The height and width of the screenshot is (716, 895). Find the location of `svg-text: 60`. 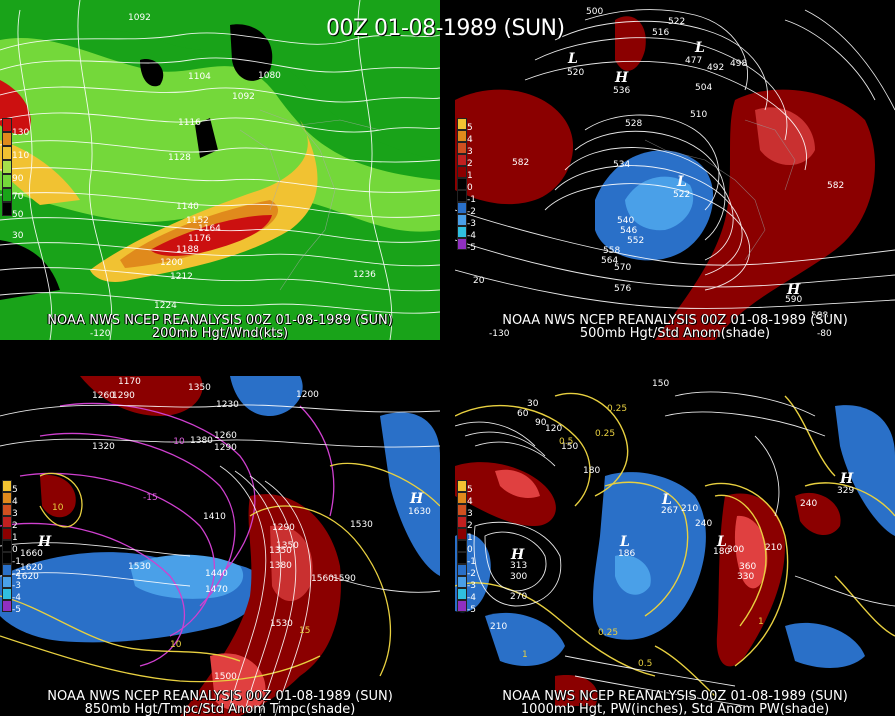

svg-text: 60 is located at coordinates (523, 414).